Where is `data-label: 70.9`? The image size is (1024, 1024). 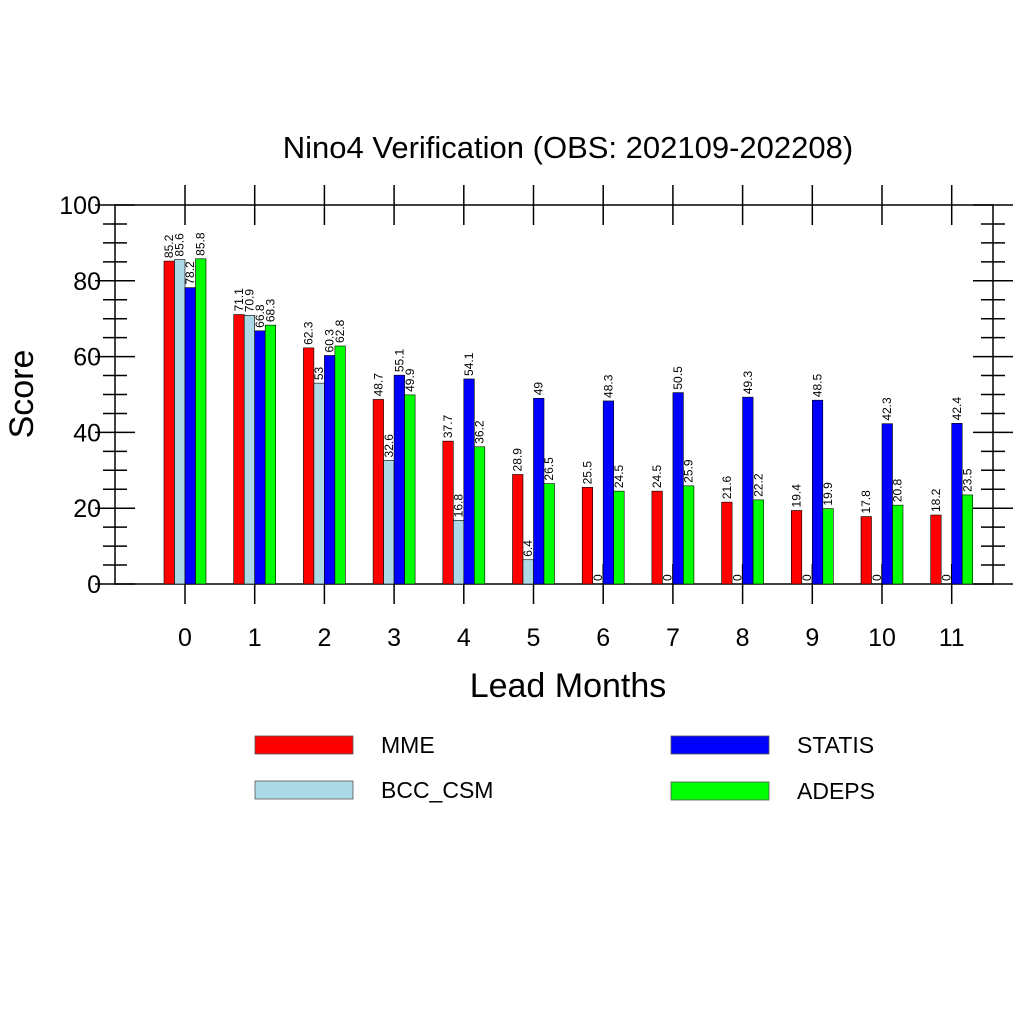 data-label: 70.9 is located at coordinates (249, 301).